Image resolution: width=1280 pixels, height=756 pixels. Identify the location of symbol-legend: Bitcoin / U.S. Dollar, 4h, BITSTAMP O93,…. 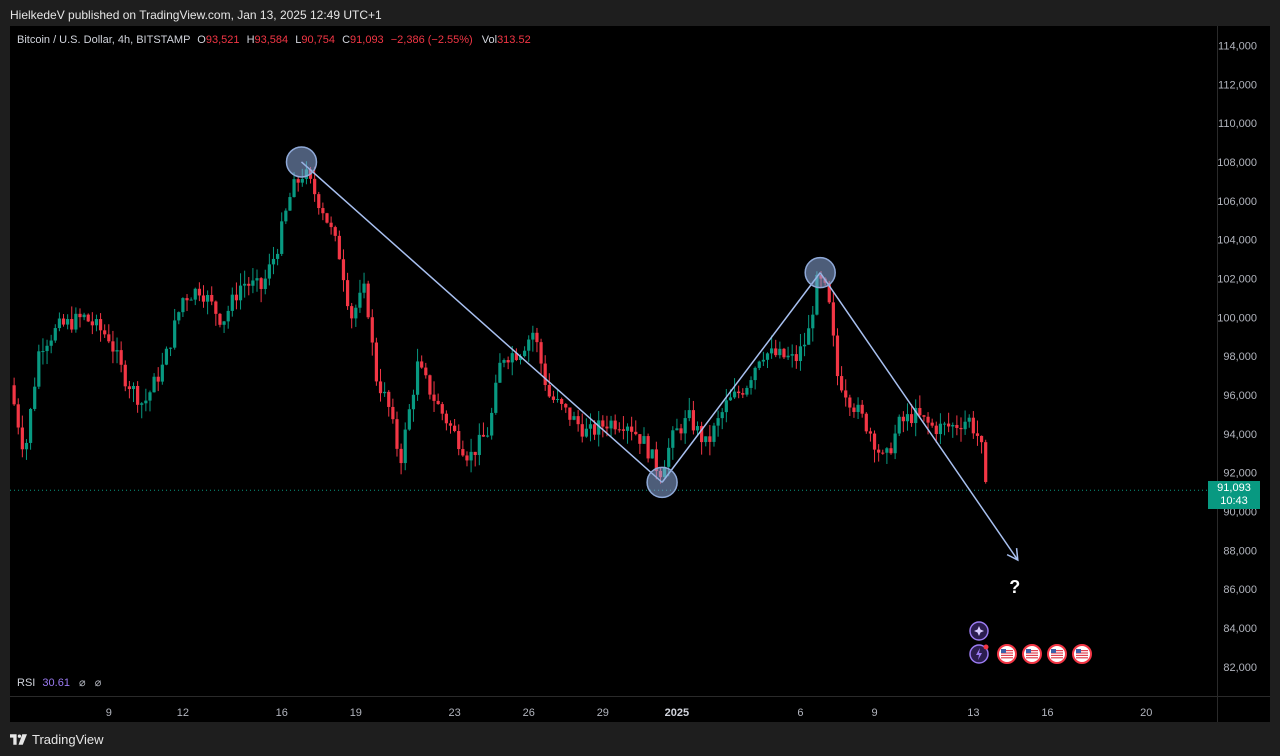
(274, 40).